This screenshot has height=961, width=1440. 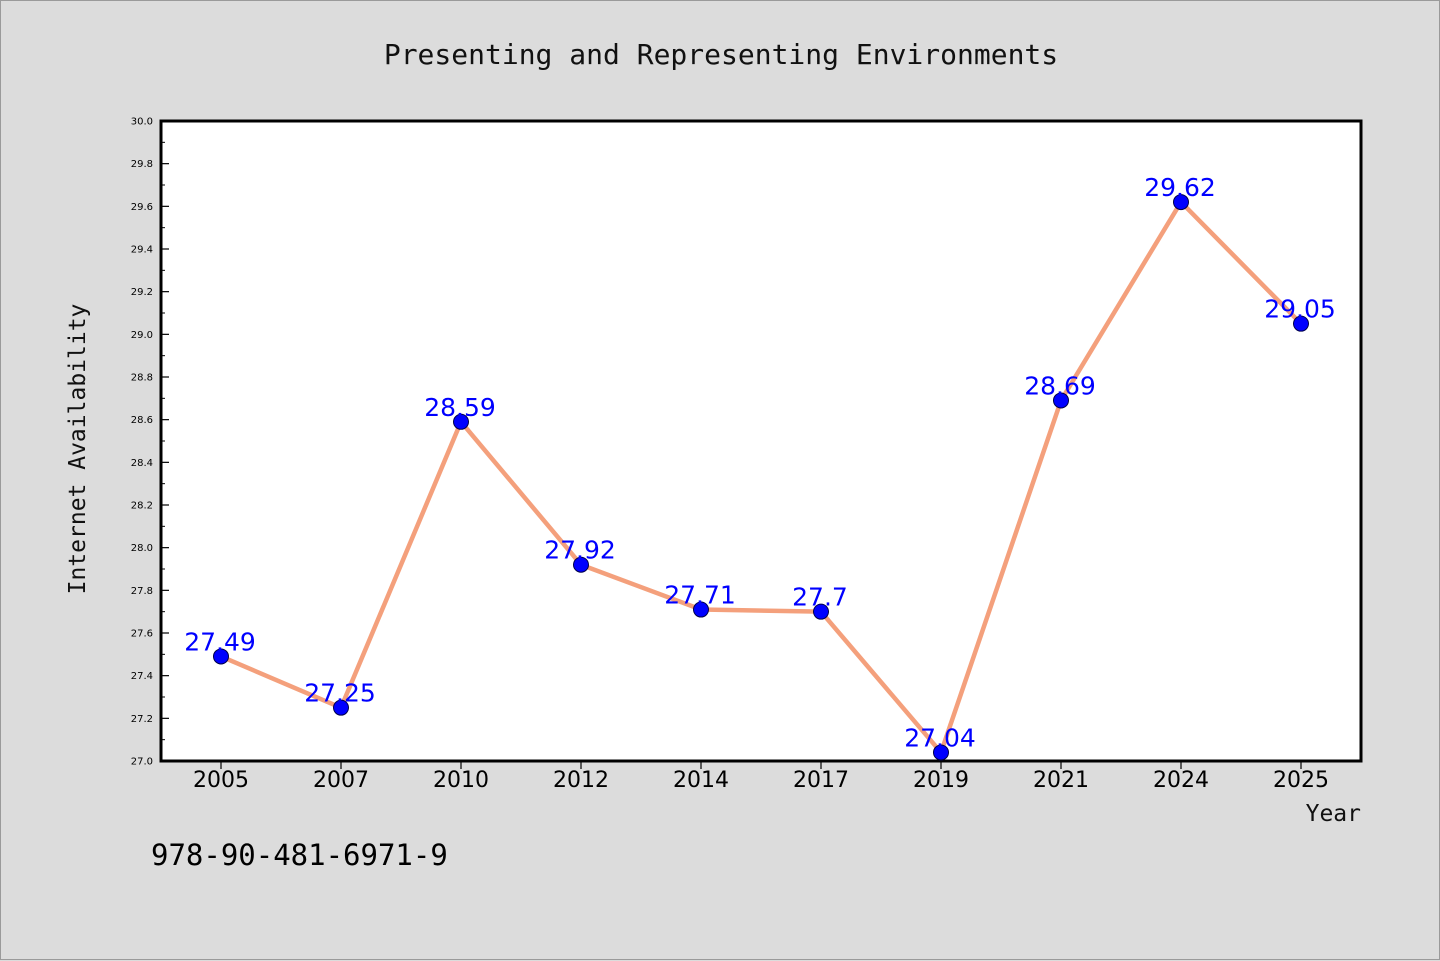 What do you see at coordinates (461, 780) in the screenshot?
I see `x-tick-label: 2010` at bounding box center [461, 780].